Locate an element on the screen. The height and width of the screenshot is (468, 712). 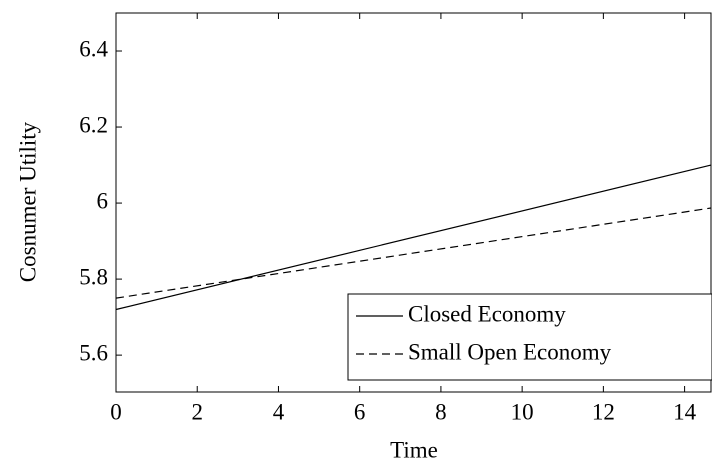
x-tick-label: 4 is located at coordinates (279, 411).